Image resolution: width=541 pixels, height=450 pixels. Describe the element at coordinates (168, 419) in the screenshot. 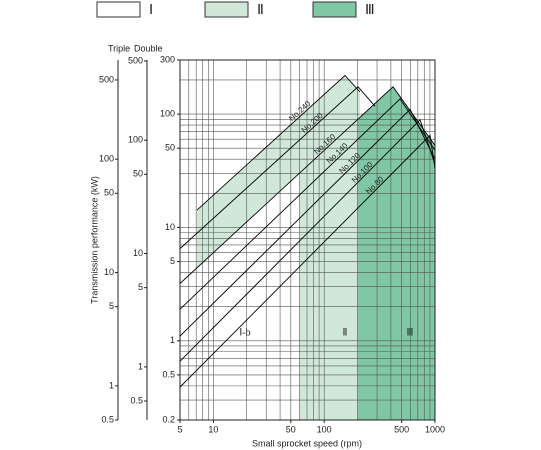

I see `y-tick-label: 0.2` at that location.